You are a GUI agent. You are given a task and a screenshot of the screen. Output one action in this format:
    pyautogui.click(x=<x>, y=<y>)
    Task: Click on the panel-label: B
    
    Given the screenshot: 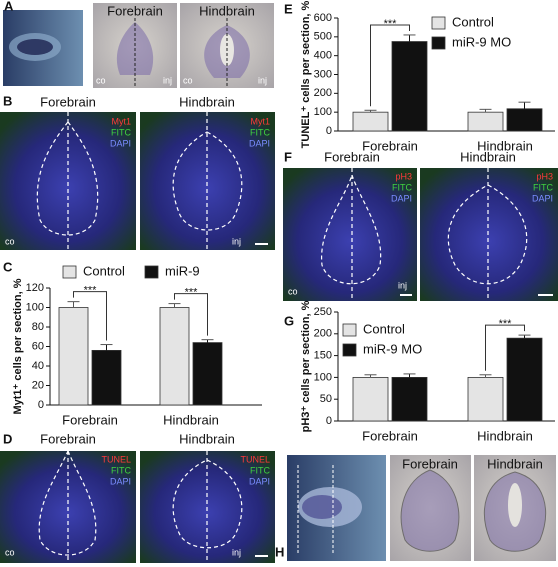 What is the action you would take?
    pyautogui.click(x=7, y=100)
    